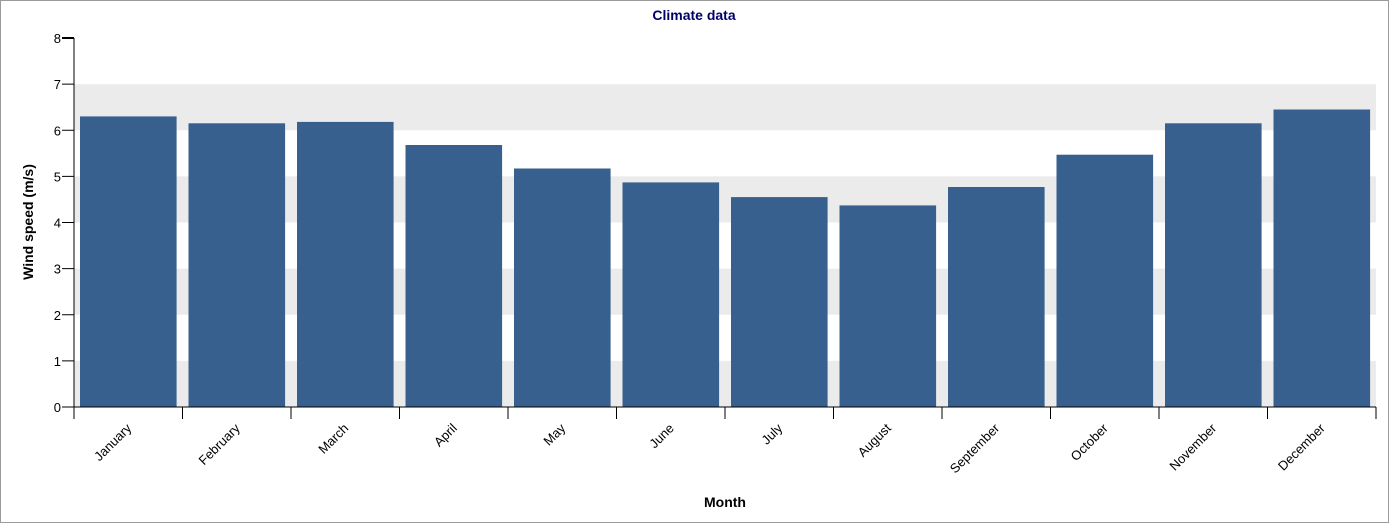  I want to click on x-tick-label: September, so click(975, 448).